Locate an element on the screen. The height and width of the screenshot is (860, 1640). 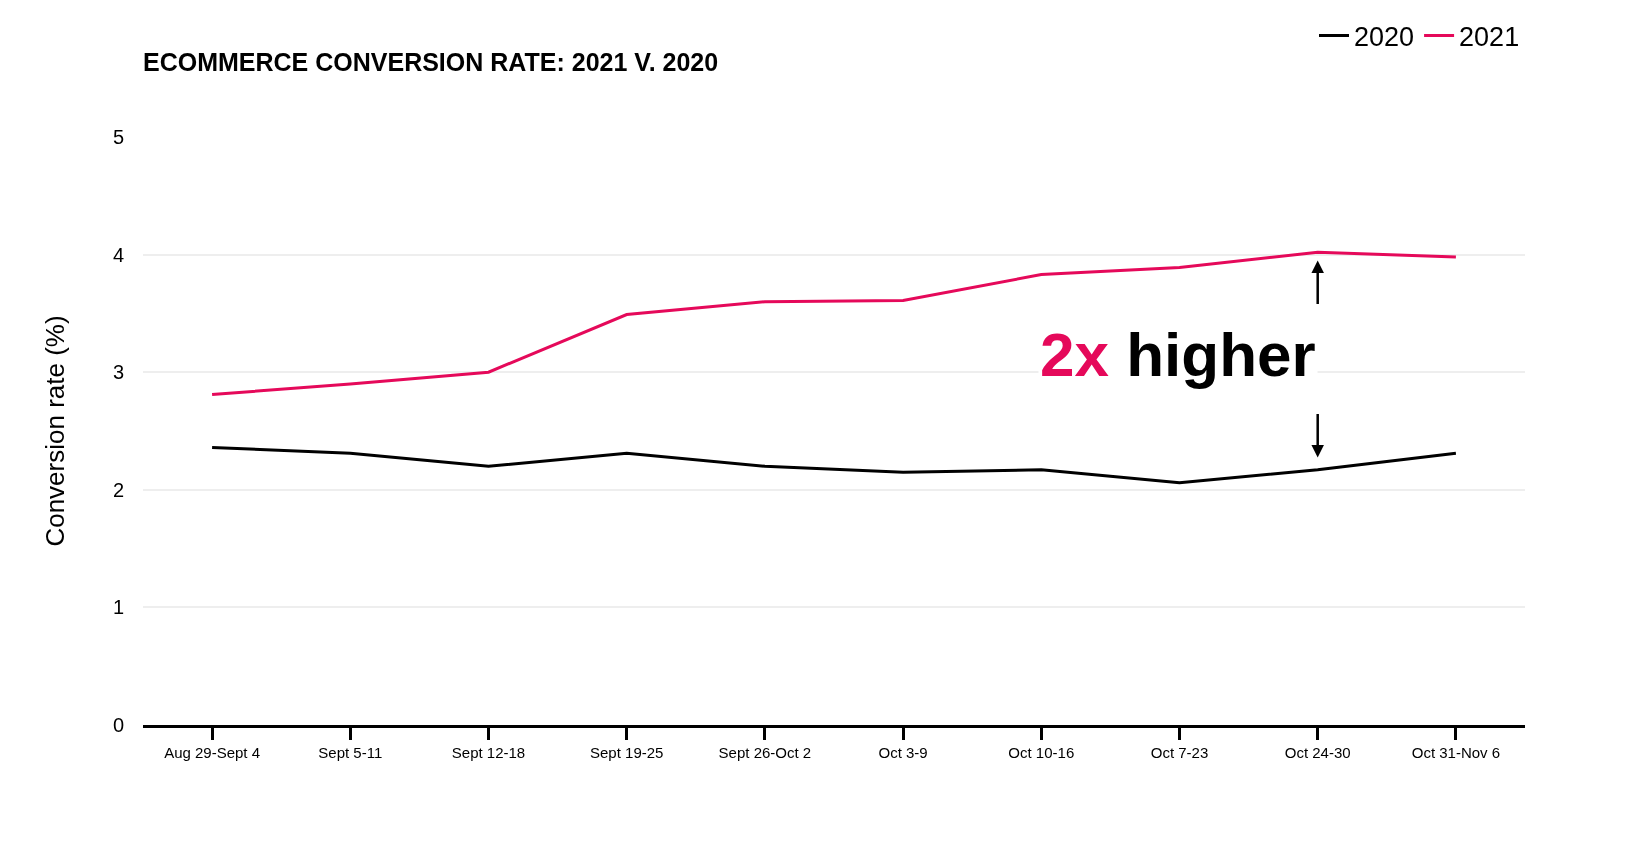
x-tick-label: Aug 29-Sept 4 is located at coordinates (212, 752).